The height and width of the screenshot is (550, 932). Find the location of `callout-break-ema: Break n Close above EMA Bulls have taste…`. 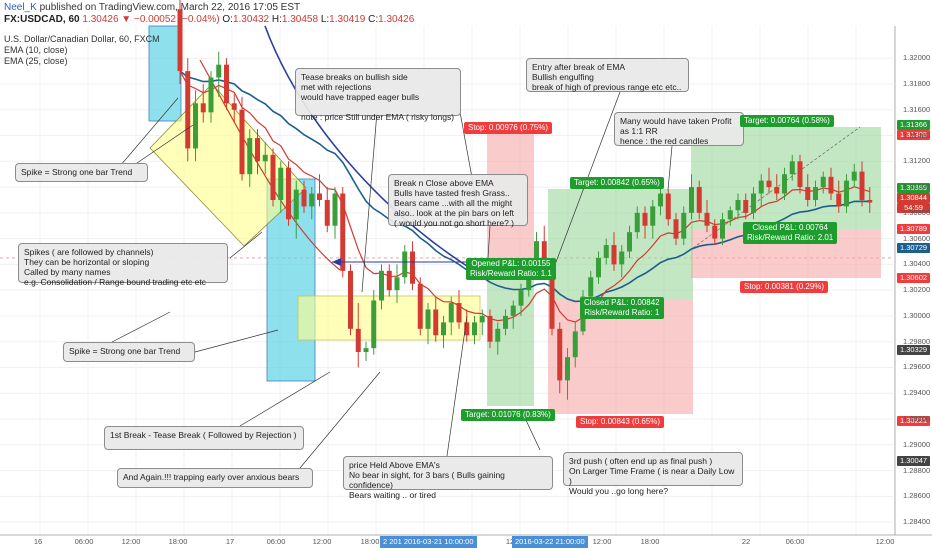

callout-break-ema: Break n Close above EMA Bulls have taste… is located at coordinates (458, 201).